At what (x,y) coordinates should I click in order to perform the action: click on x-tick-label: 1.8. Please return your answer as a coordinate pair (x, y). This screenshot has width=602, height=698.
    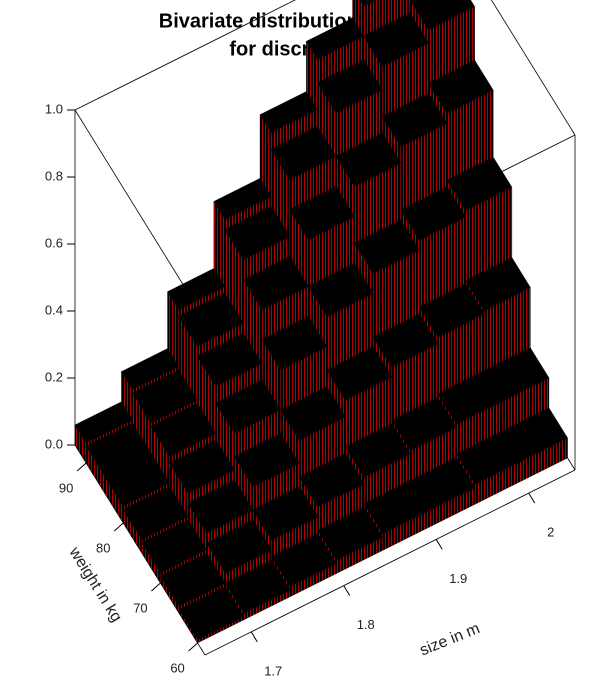
    Looking at the image, I should click on (366, 624).